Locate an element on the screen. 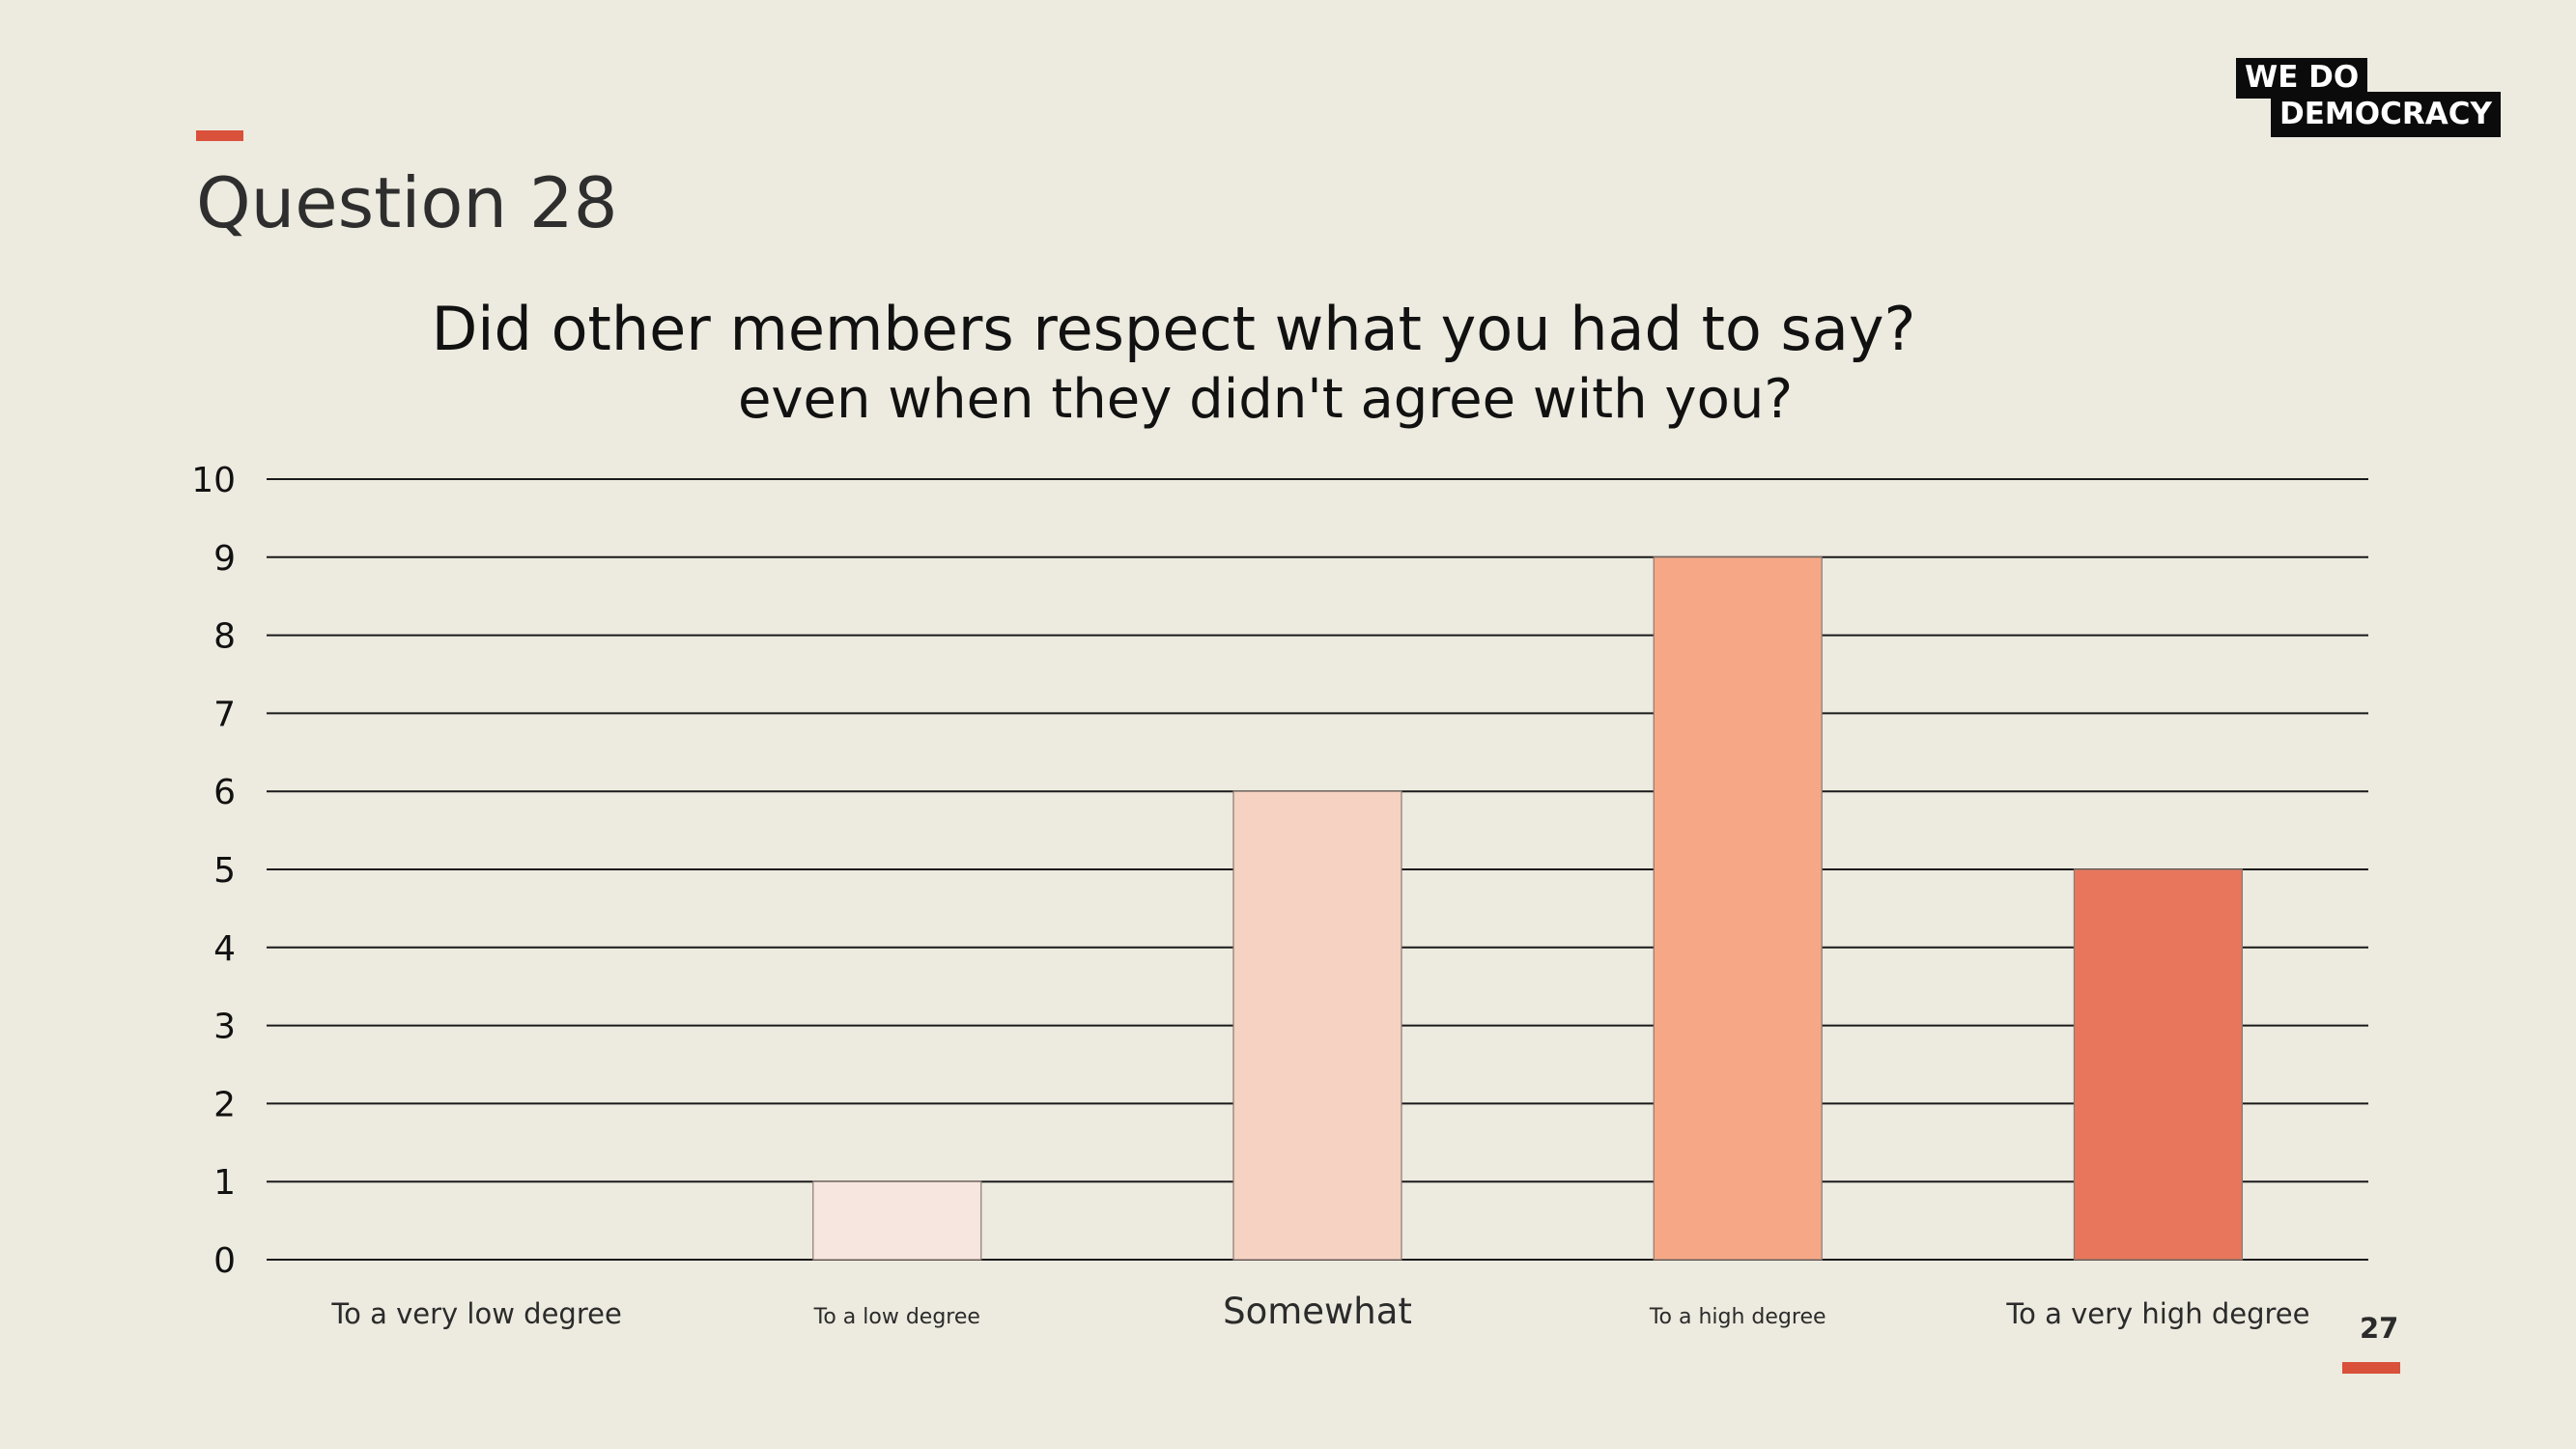  y-tick-label: 2 is located at coordinates (224, 1104).